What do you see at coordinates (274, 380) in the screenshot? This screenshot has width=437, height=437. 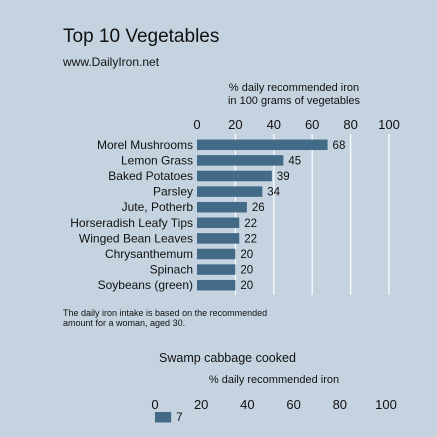 I see `secondary-axis-caption: % daily recommended iron` at bounding box center [274, 380].